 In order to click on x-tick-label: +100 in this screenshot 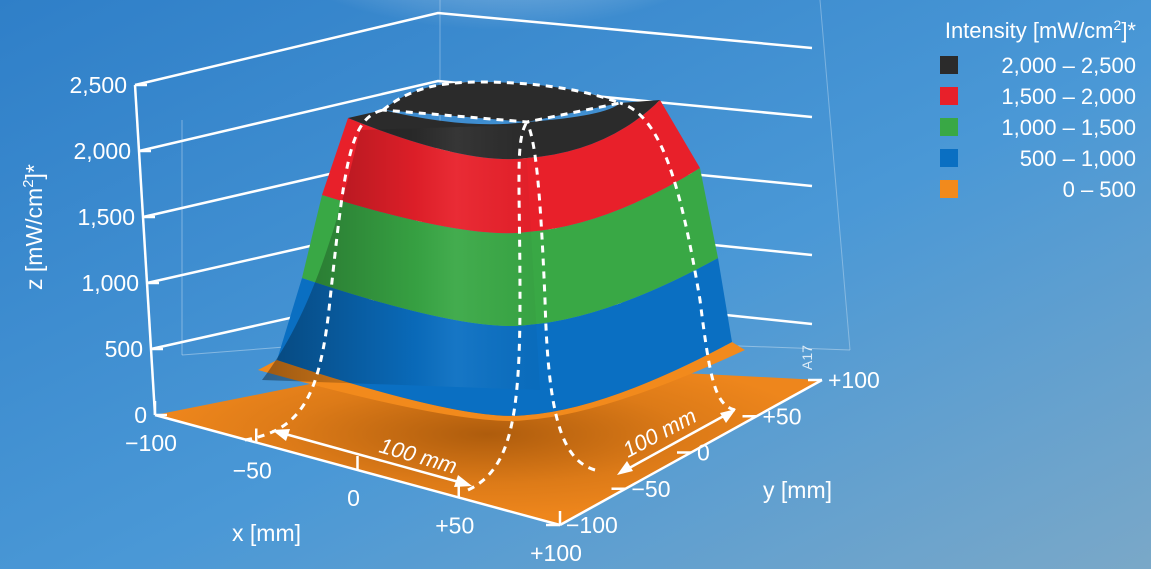, I will do `click(556, 553)`.